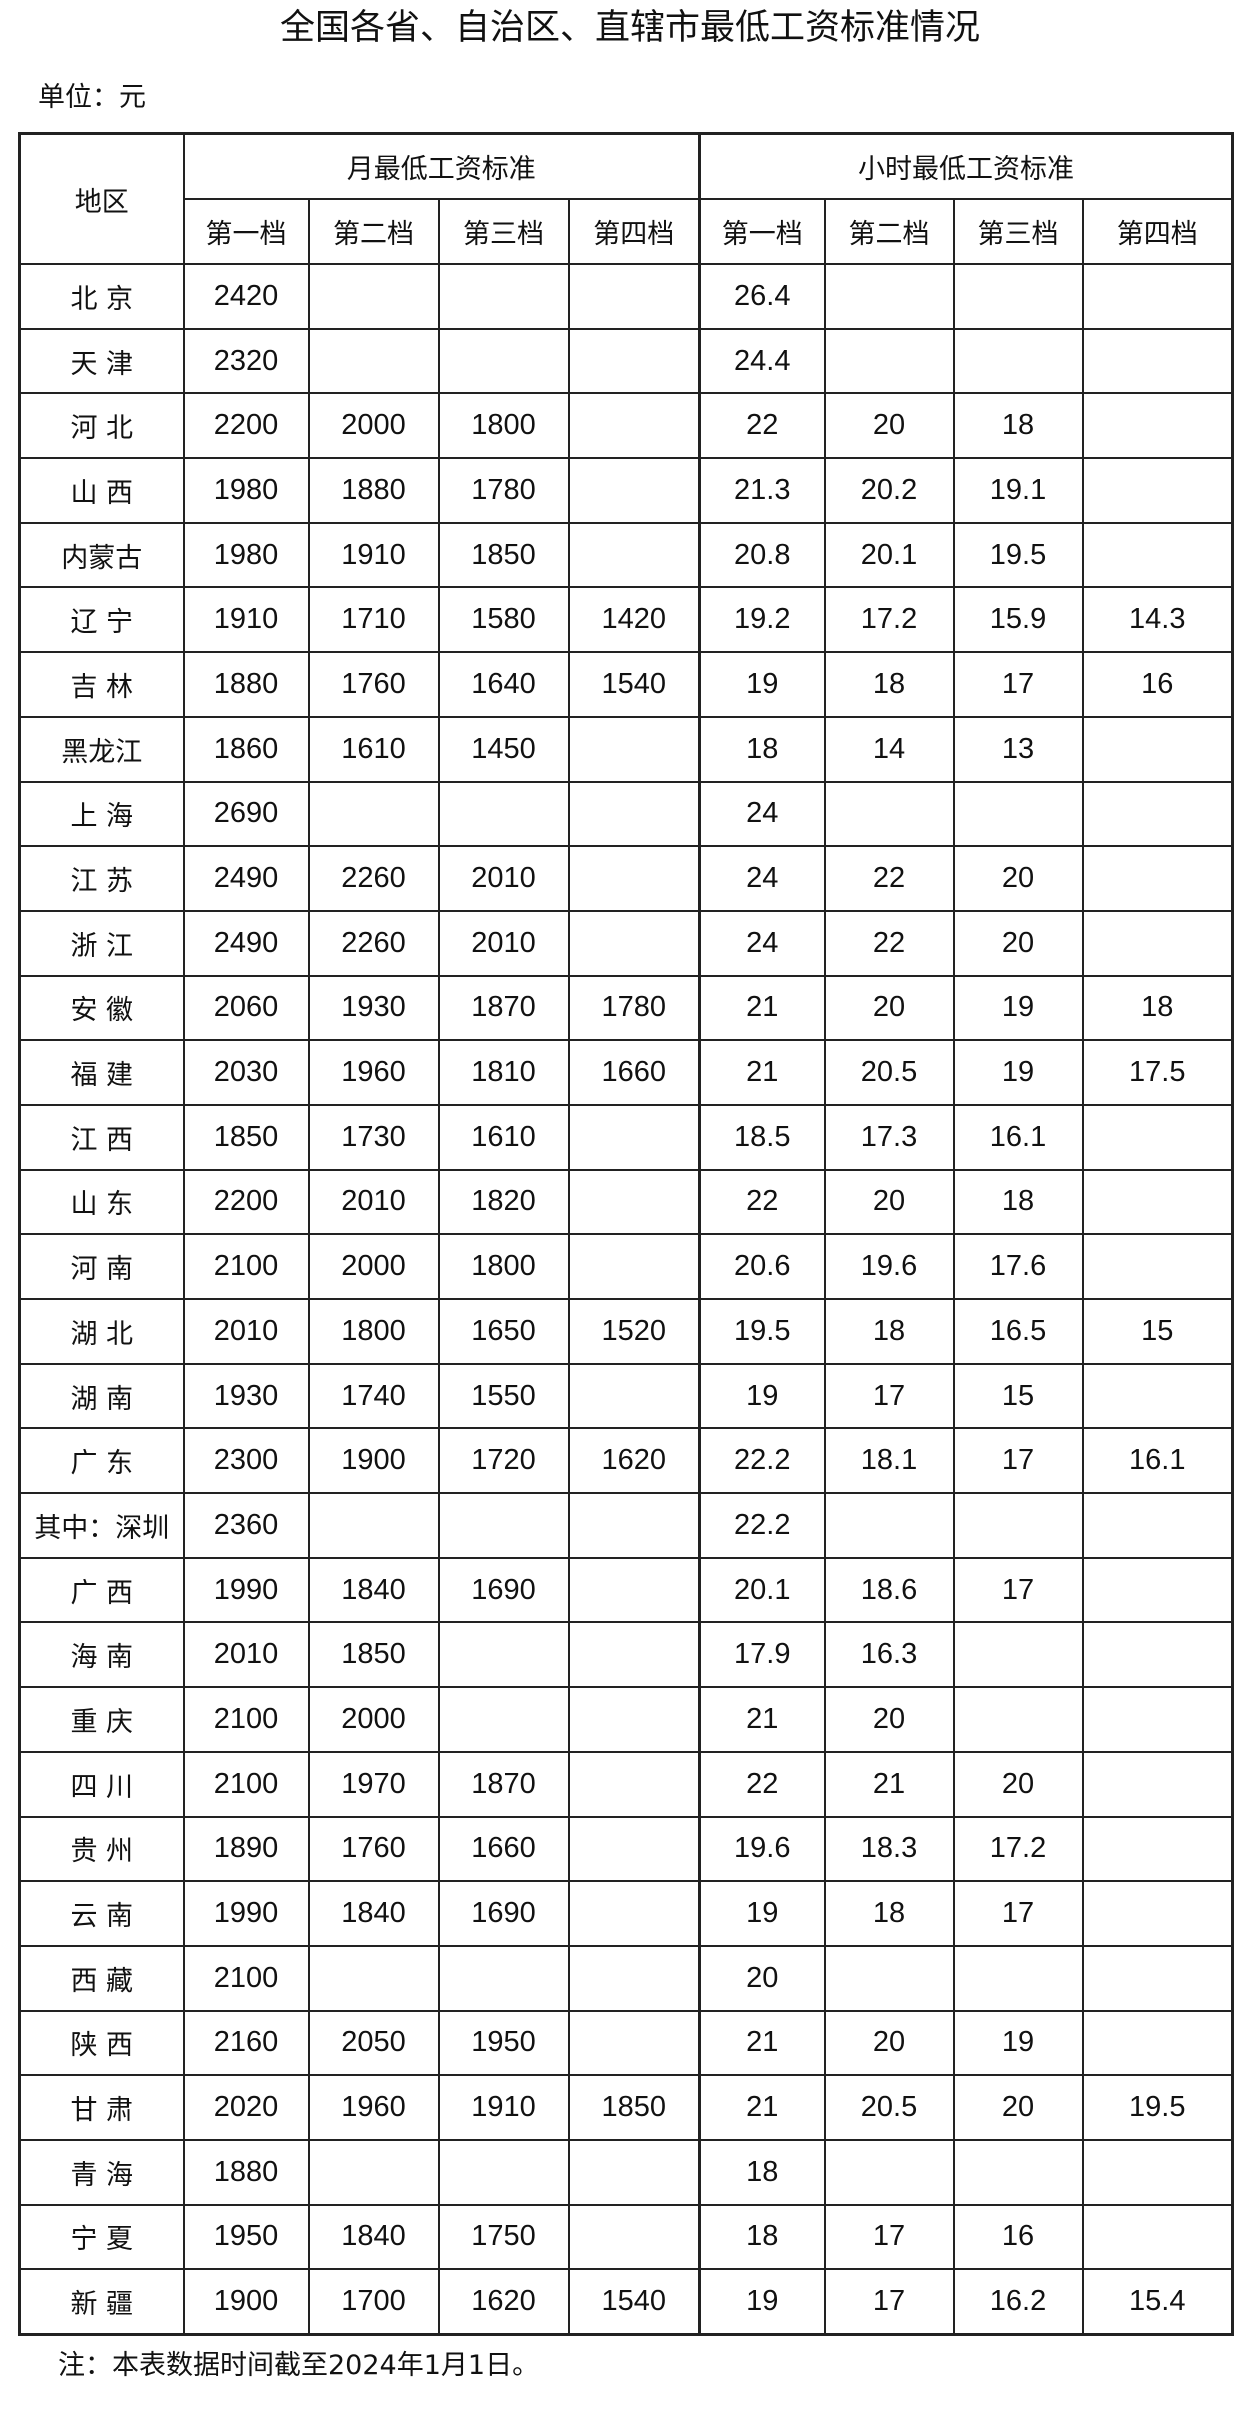  I want to click on monthly-wage-cell: 2000, so click(373, 1719).